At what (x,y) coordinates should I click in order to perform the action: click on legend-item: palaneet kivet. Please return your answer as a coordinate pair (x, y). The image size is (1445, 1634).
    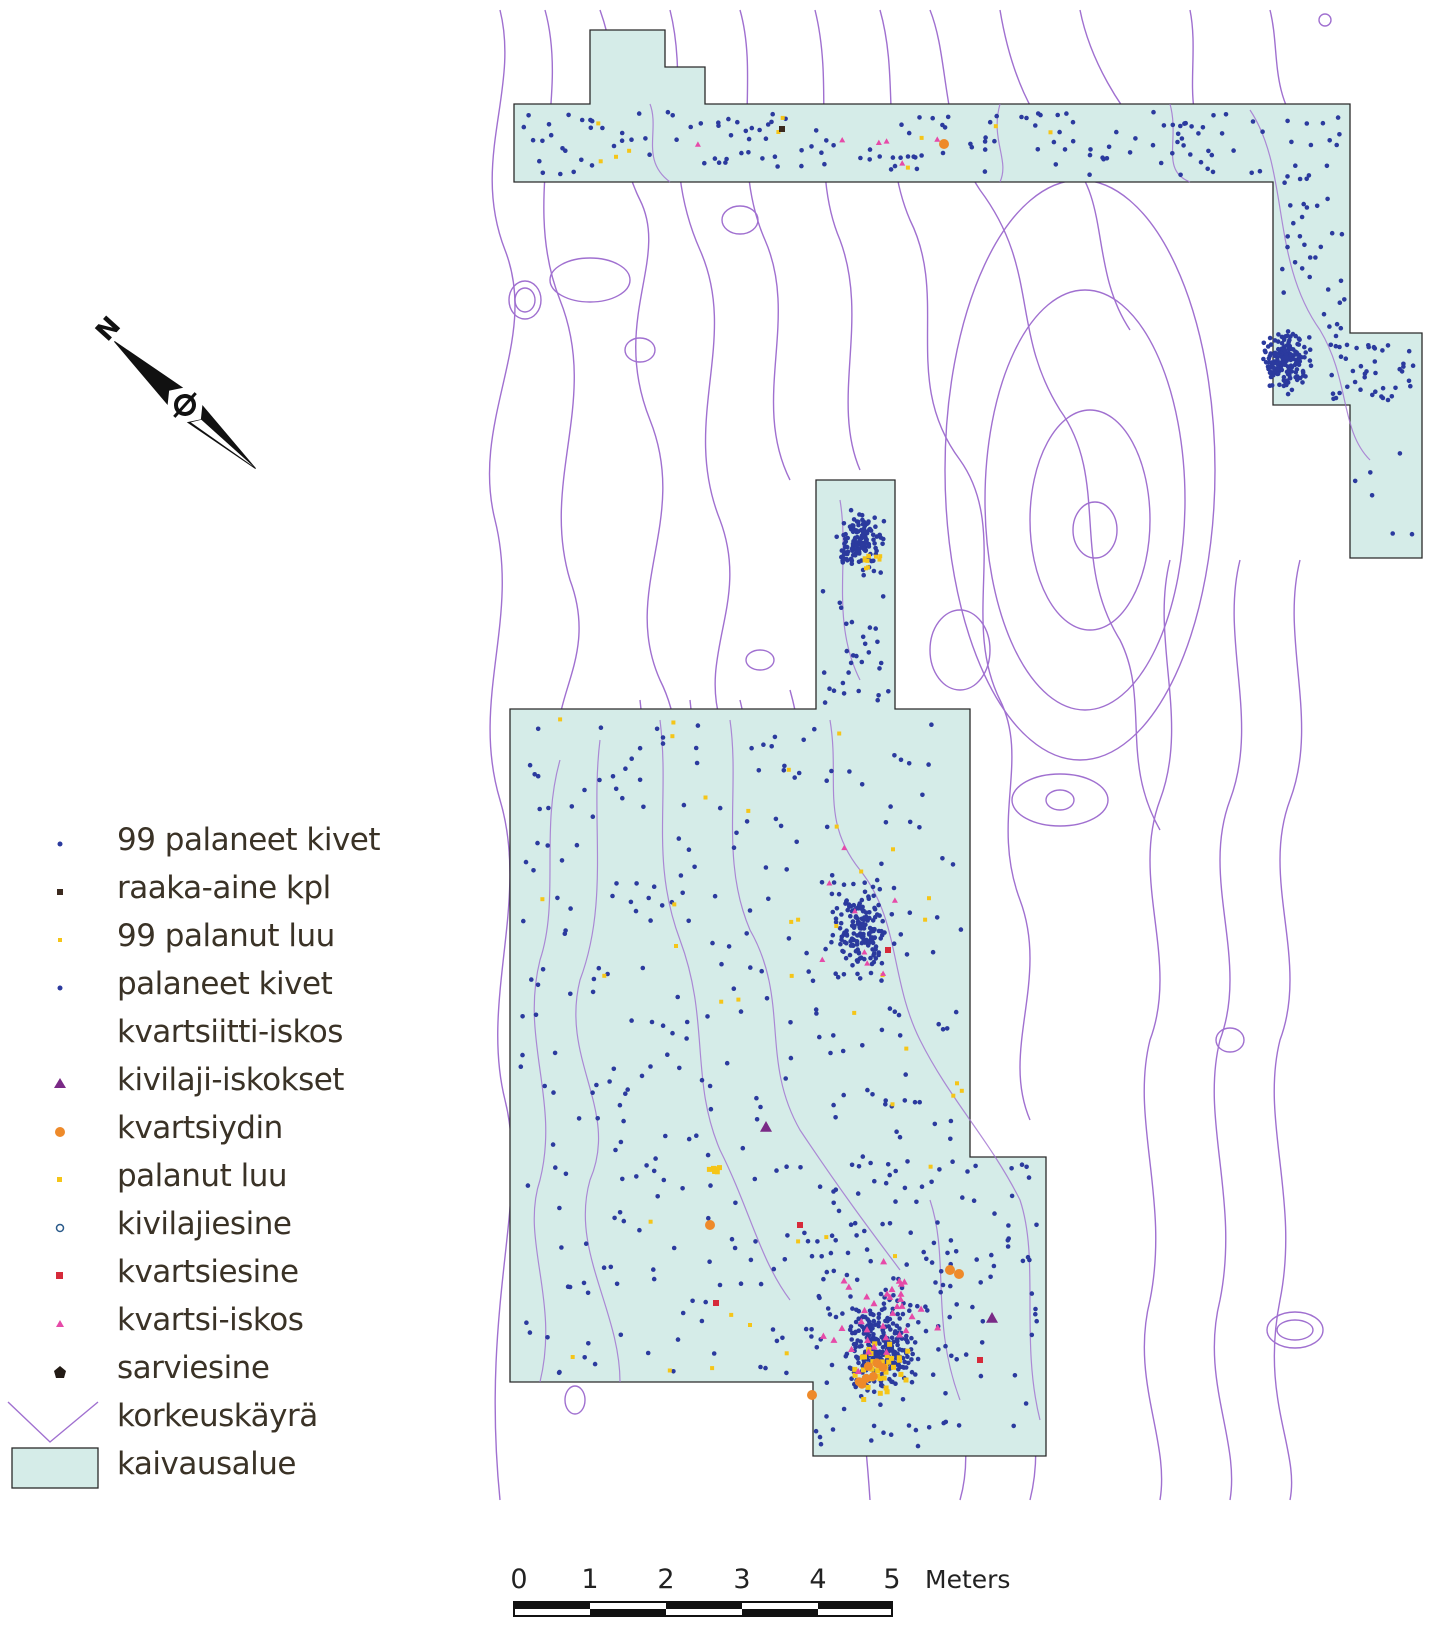
    Looking at the image, I should click on (220, 988).